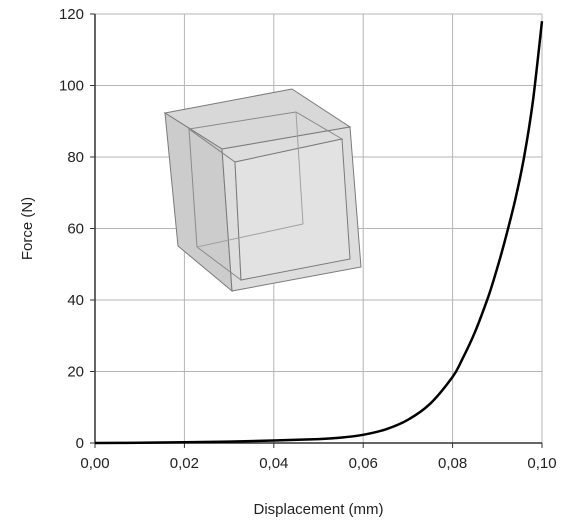  What do you see at coordinates (27, 228) in the screenshot?
I see `y-axis-label: Force (N)` at bounding box center [27, 228].